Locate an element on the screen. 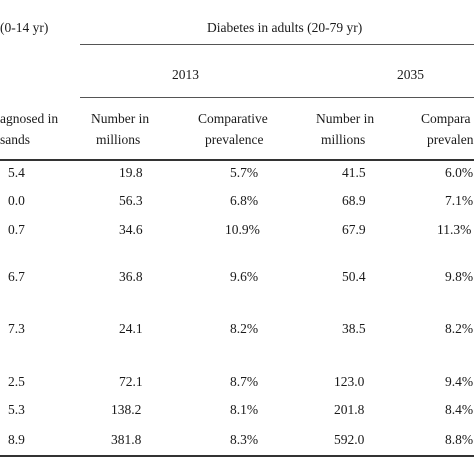 Image resolution: width=474 pixels, height=474 pixels. prevalence-2035-header-line2: prevalen is located at coordinates (450, 139).